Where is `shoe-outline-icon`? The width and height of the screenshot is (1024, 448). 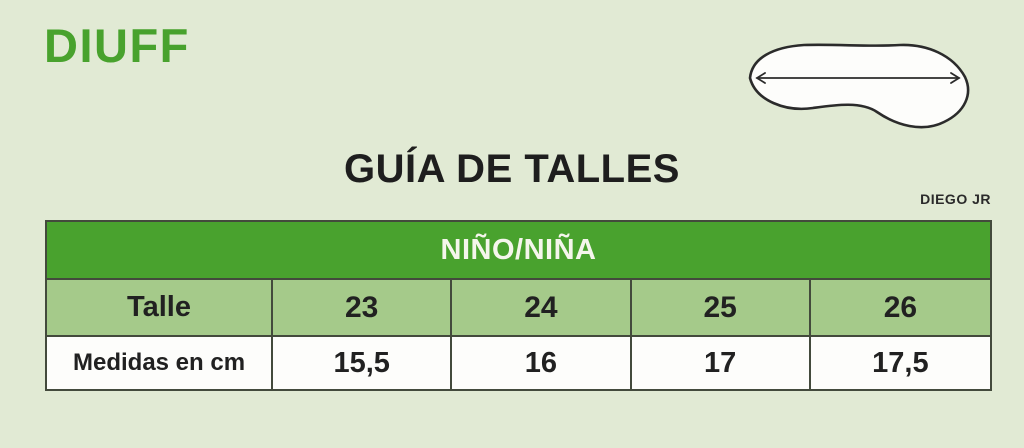 shoe-outline-icon is located at coordinates (859, 86).